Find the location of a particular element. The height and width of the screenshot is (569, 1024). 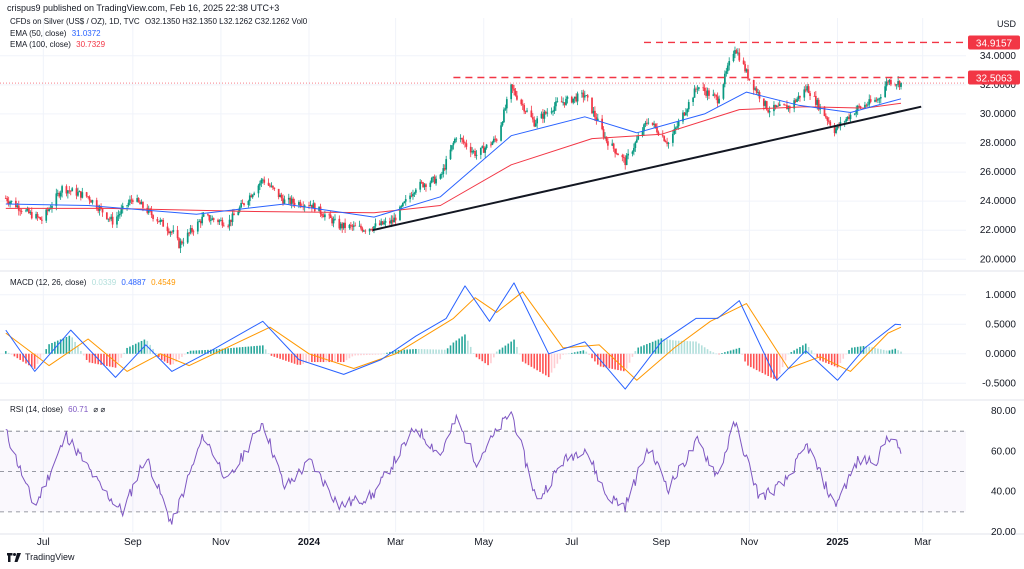

rsi-extra: ⌀ ⌀ is located at coordinates (99, 409).